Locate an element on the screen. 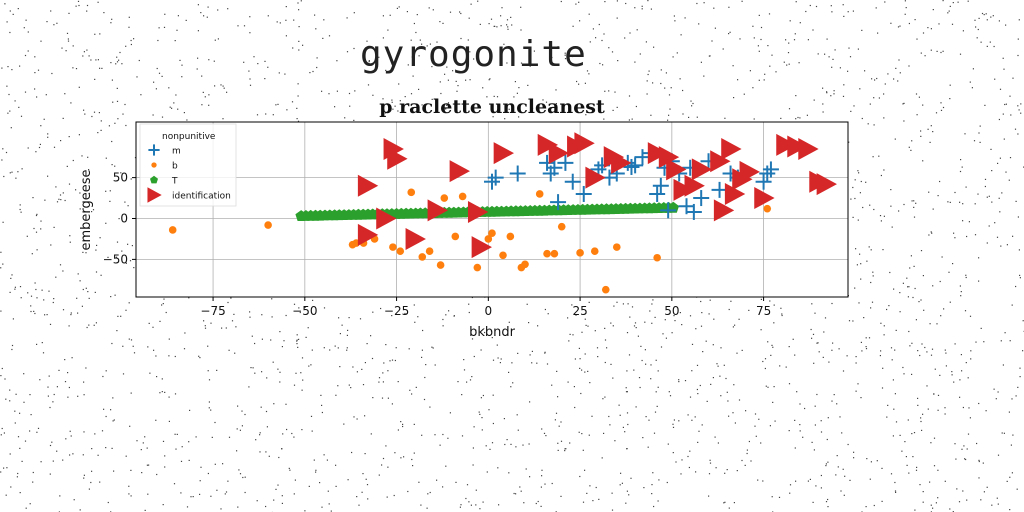 This screenshot has width=1024, height=512. x-tick-label: −50 is located at coordinates (304, 311).